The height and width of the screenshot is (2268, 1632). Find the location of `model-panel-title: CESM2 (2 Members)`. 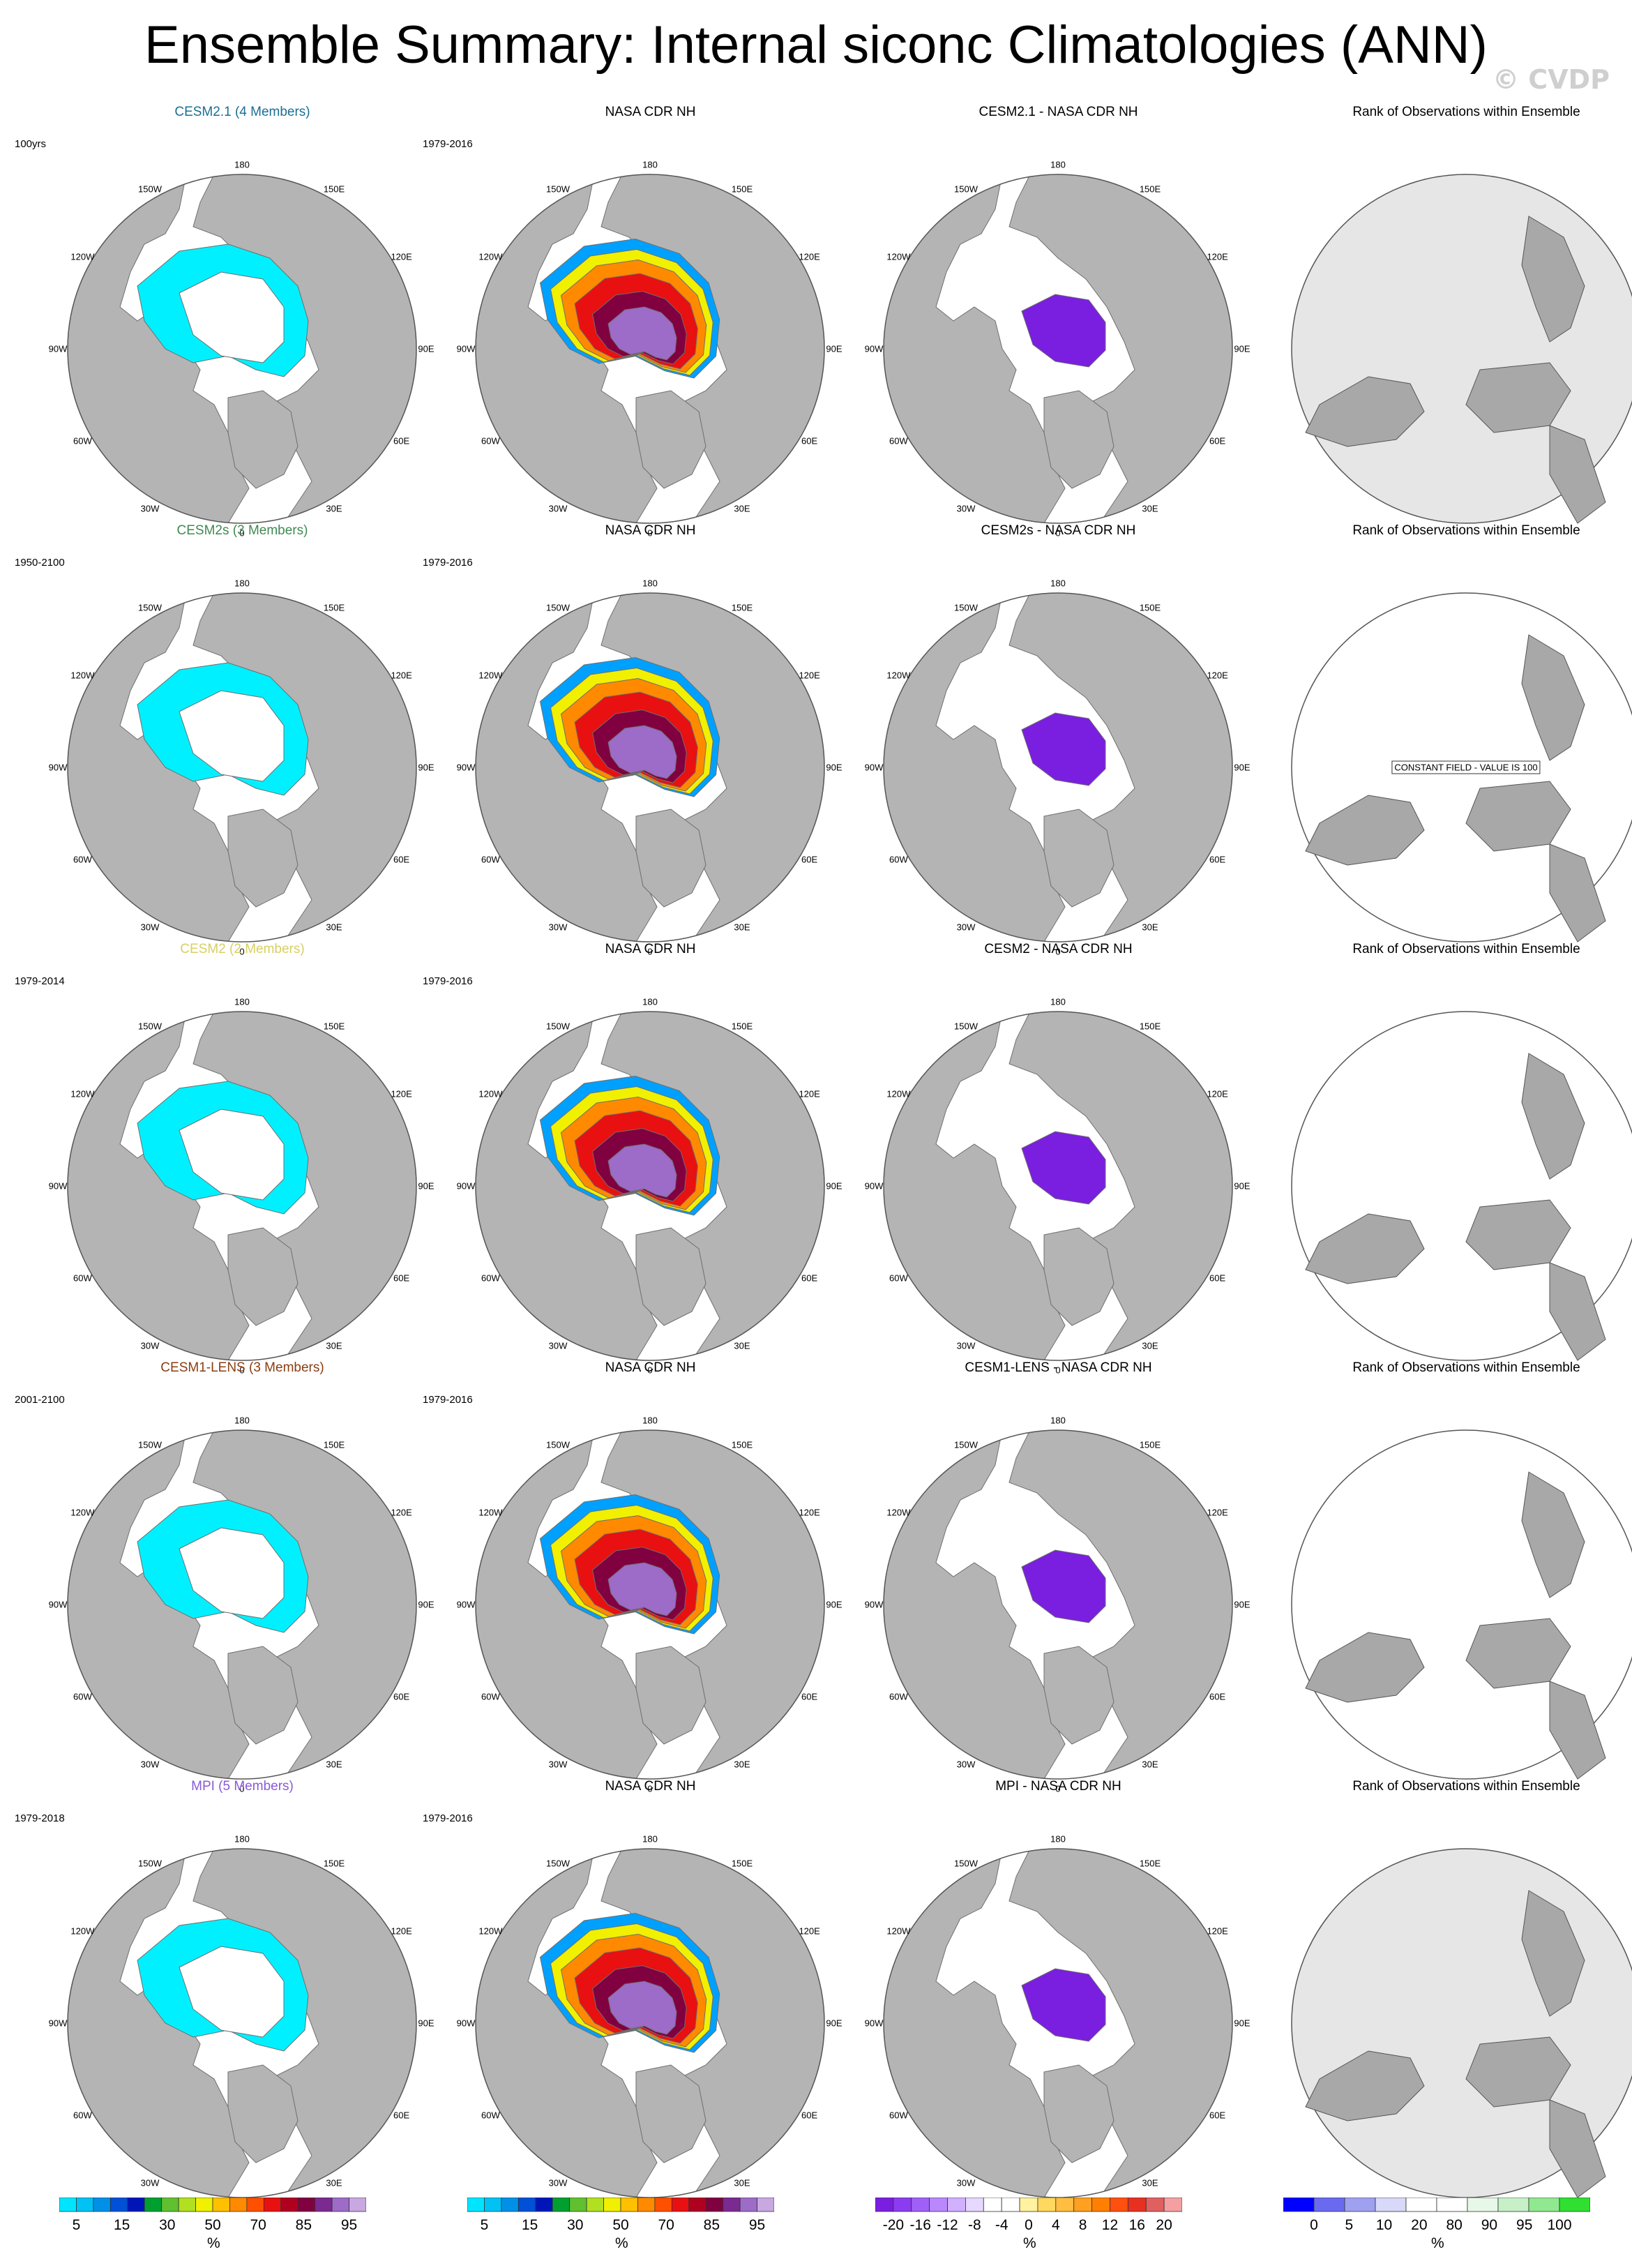

model-panel-title: CESM2 (2 Members) is located at coordinates (242, 949).